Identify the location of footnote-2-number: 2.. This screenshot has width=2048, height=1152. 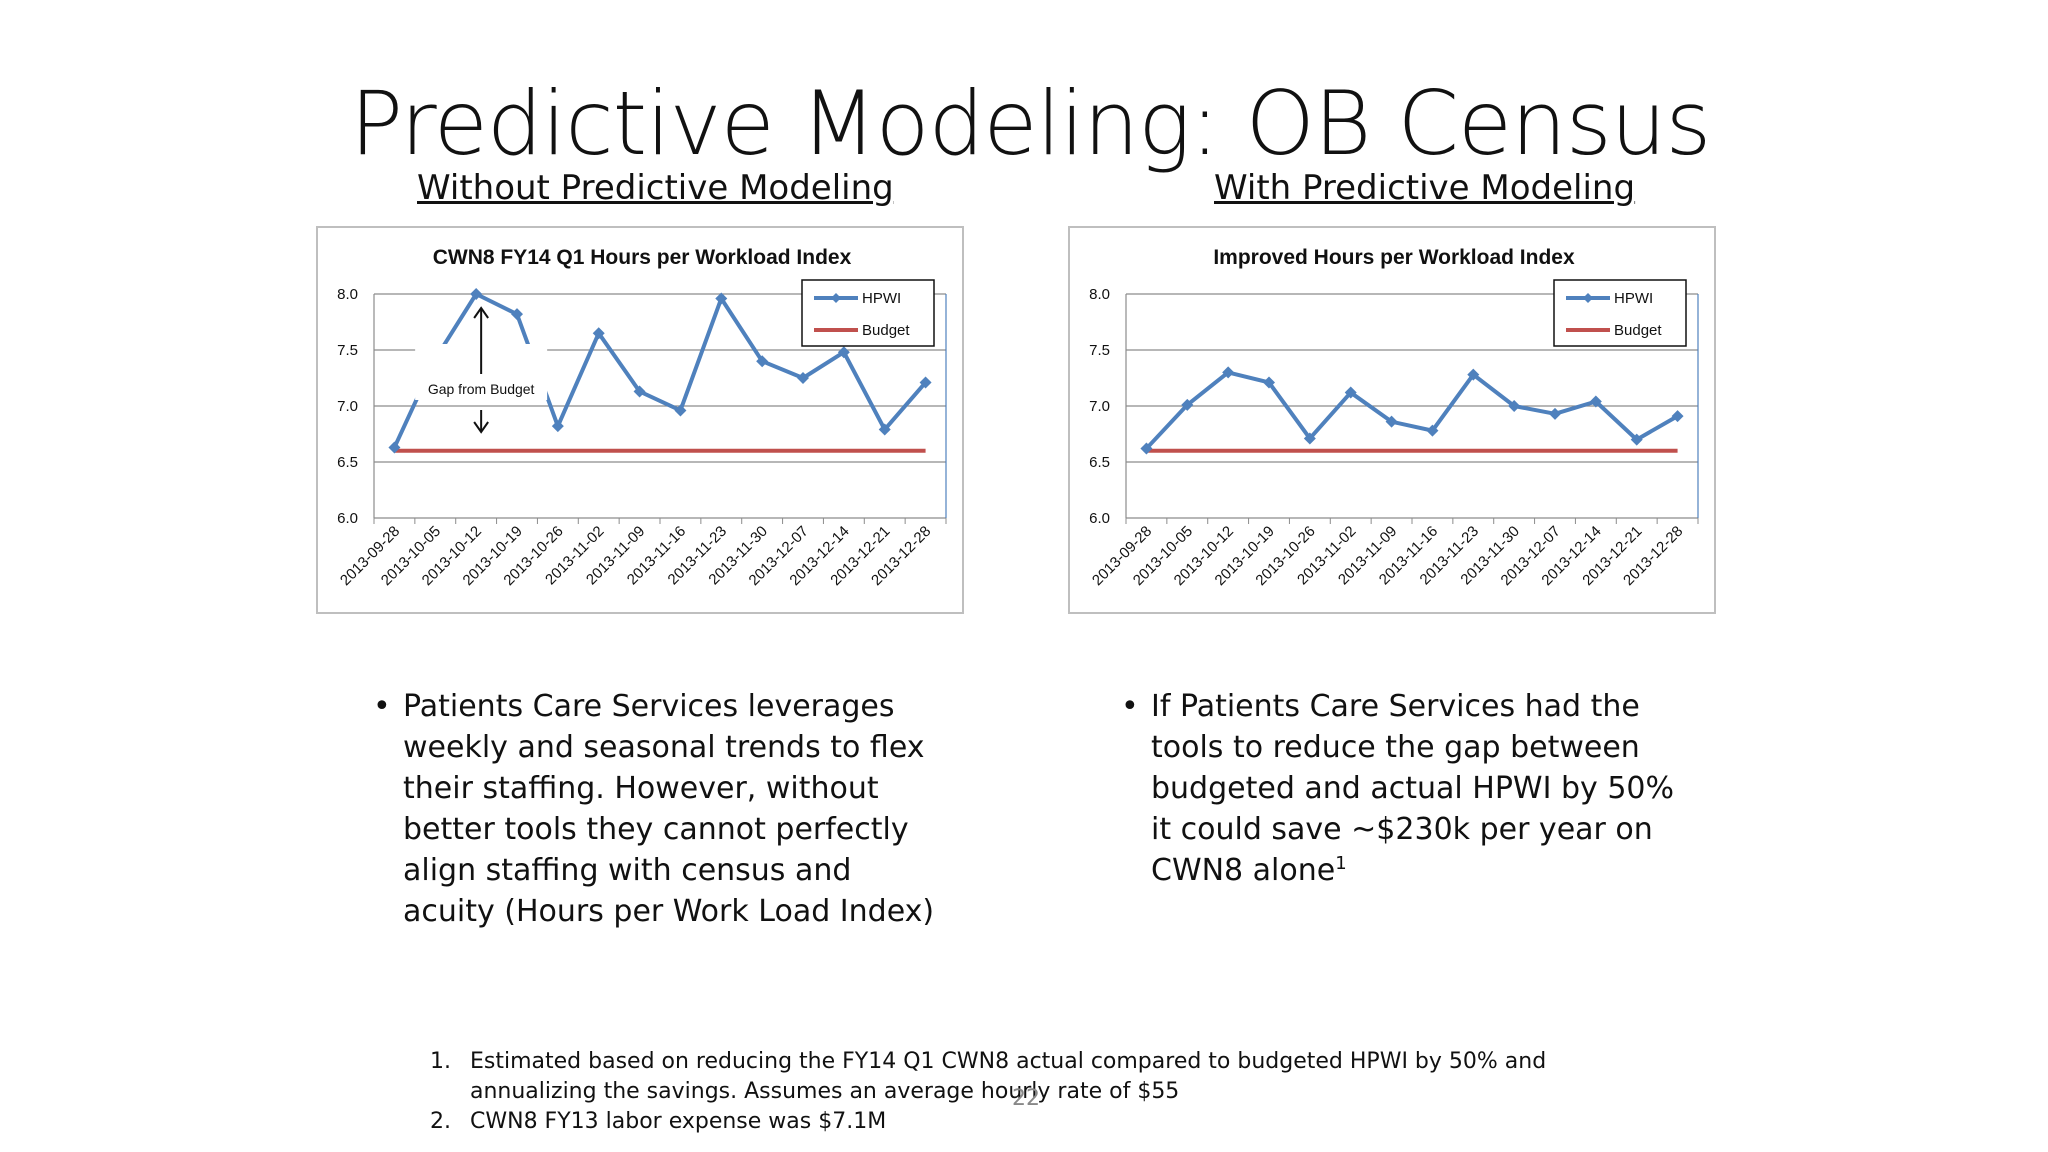
(440, 1121).